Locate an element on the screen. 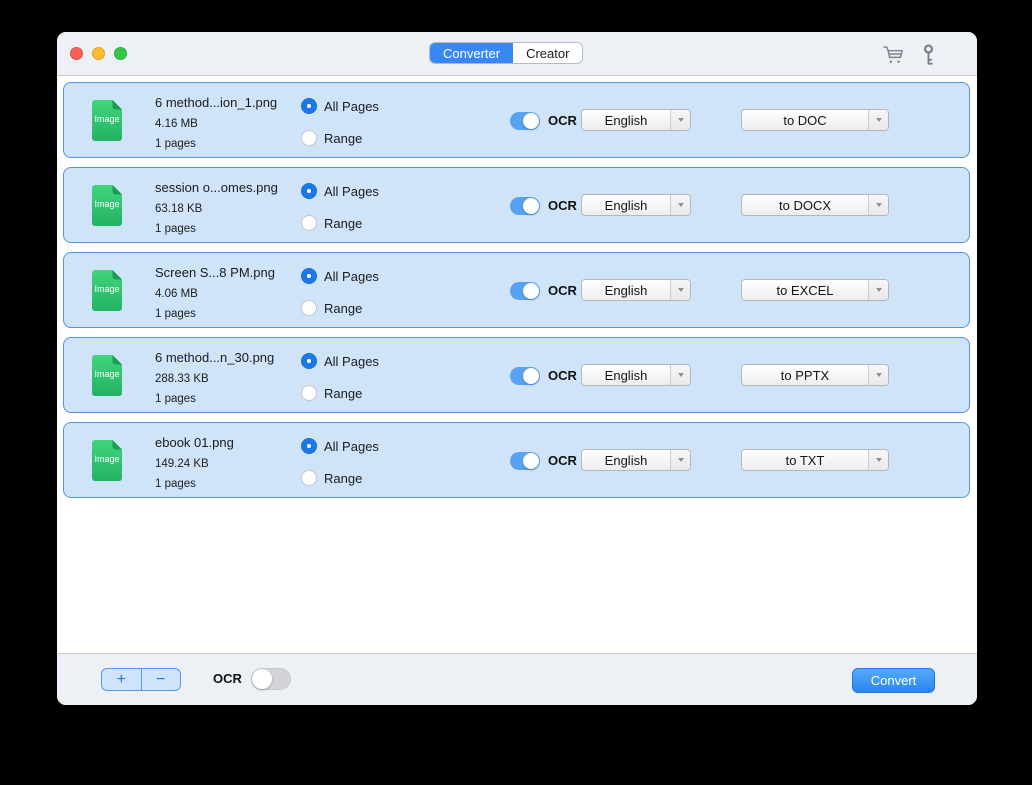  tab-converter: Converter is located at coordinates (472, 53).